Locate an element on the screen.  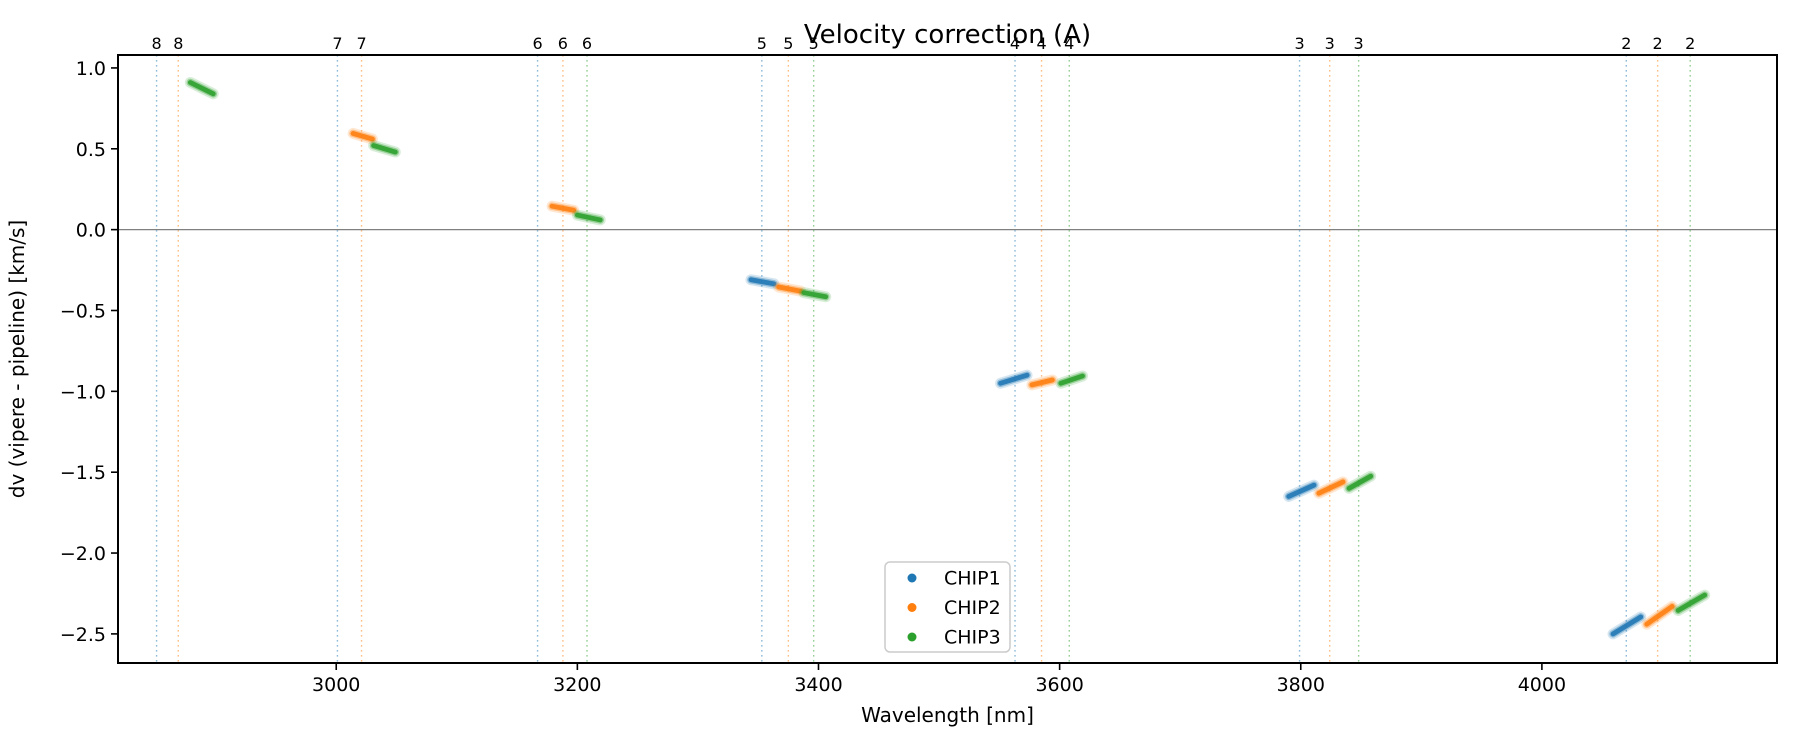
segment-order8-chip3 is located at coordinates (201, 88).